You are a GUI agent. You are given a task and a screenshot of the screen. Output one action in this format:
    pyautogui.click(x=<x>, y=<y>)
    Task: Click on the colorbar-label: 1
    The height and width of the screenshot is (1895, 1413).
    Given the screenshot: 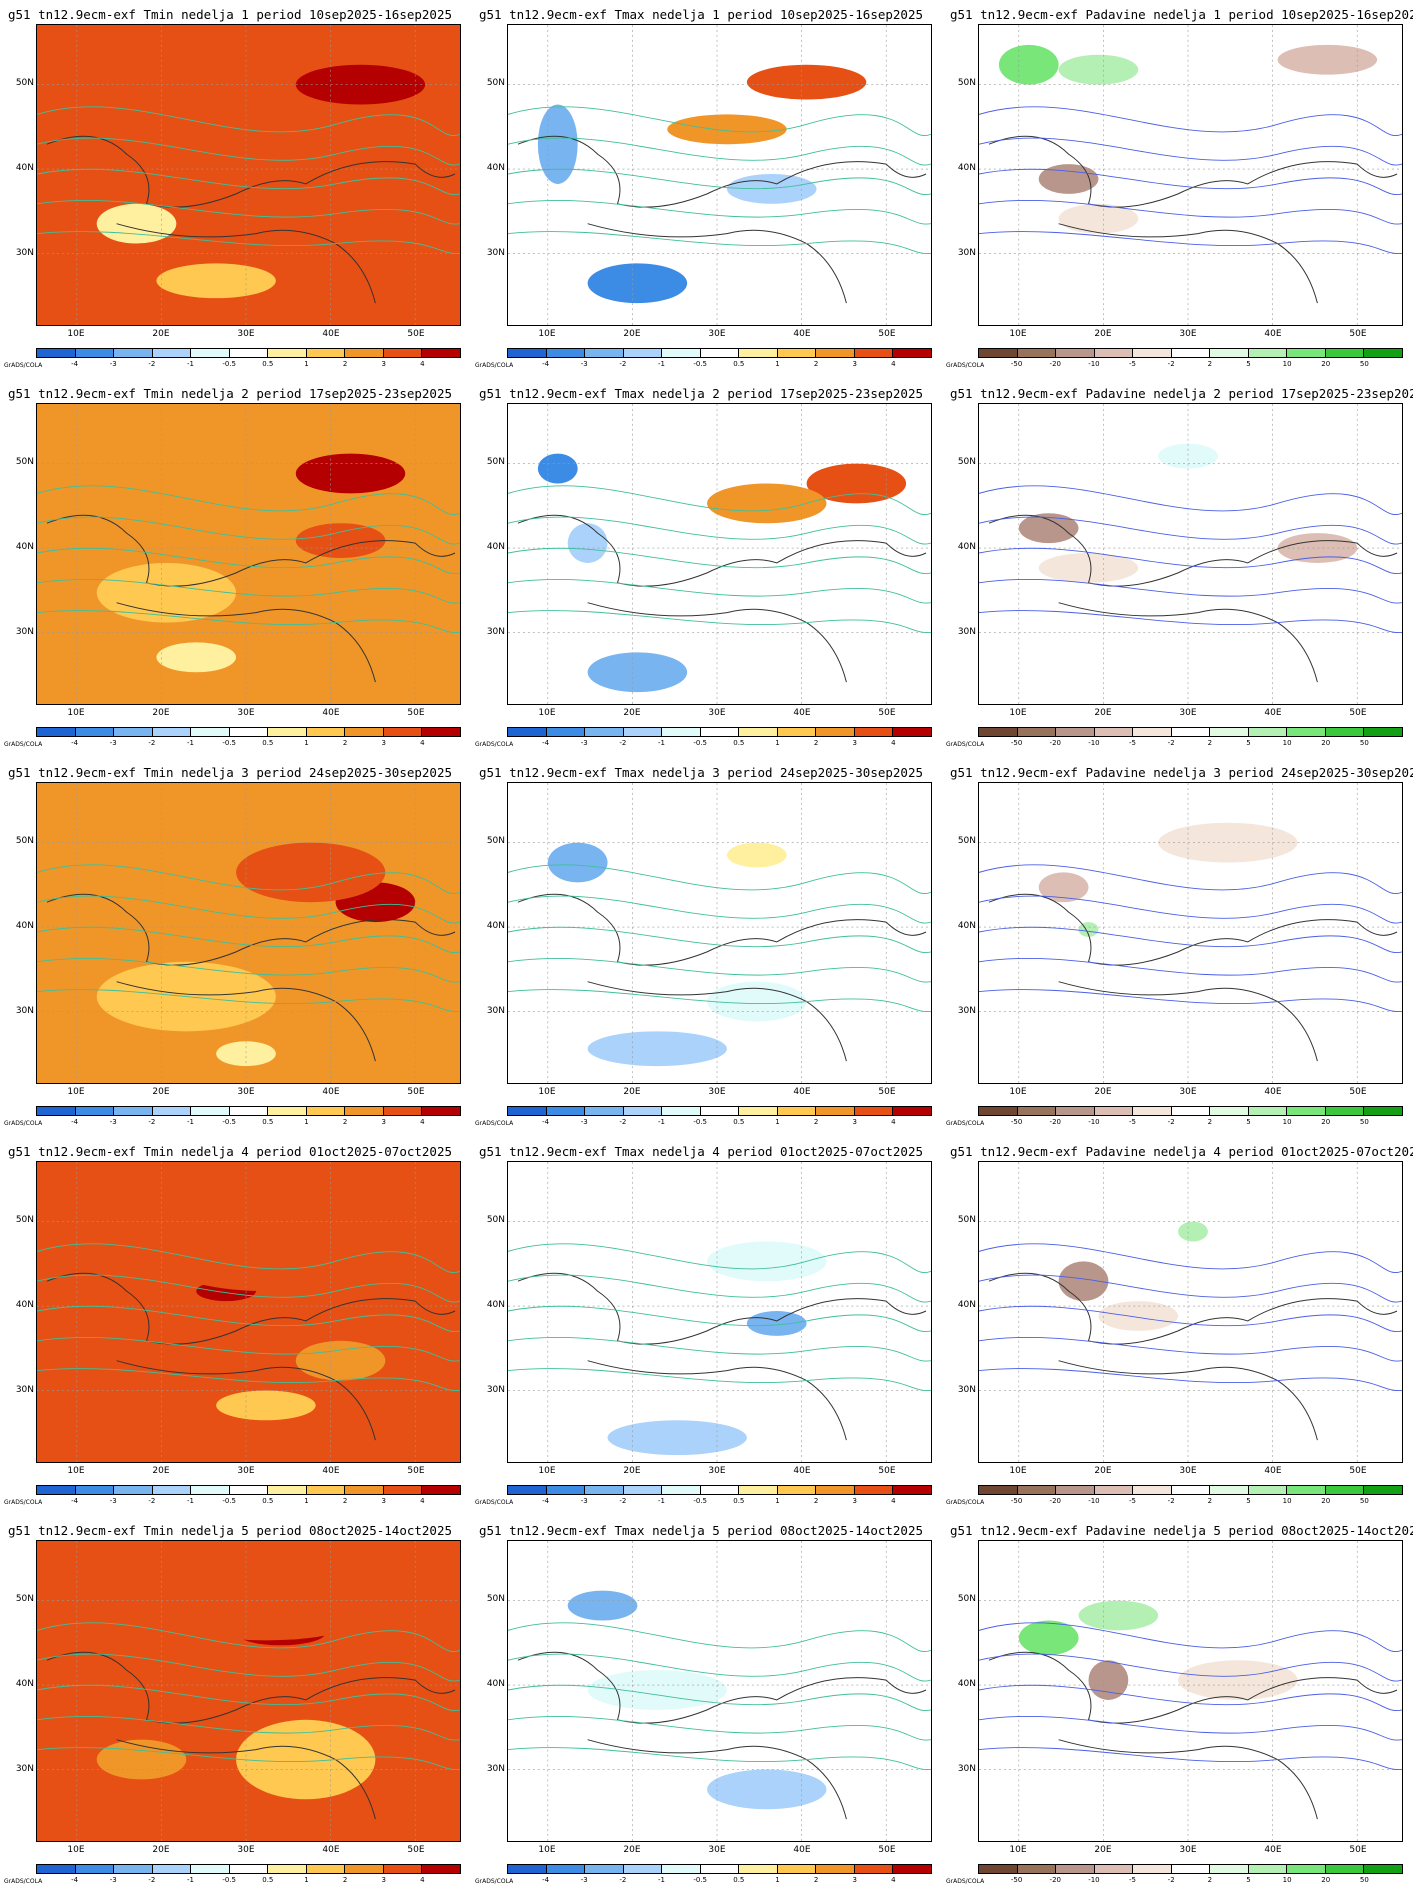 What is the action you would take?
    pyautogui.click(x=306, y=364)
    